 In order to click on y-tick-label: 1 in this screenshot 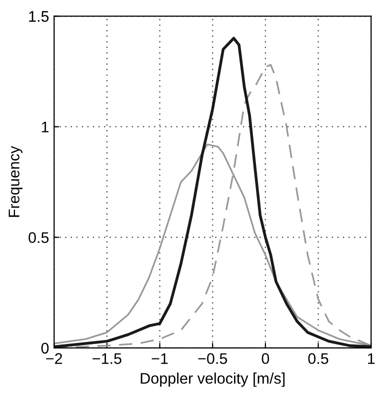, I will do `click(45, 127)`.